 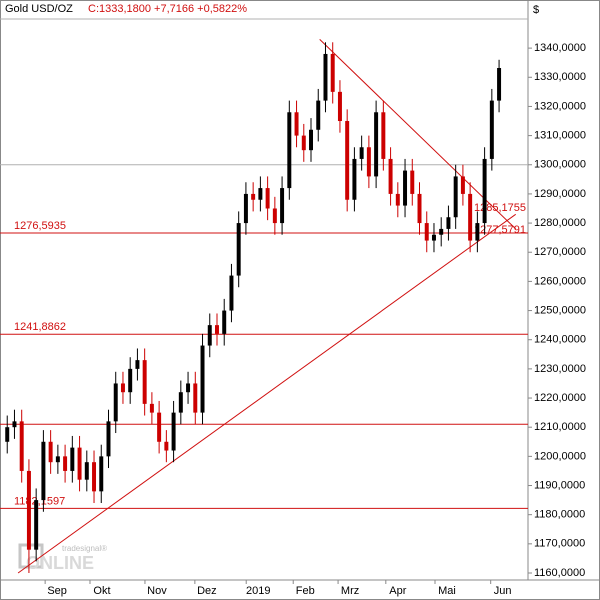 What do you see at coordinates (560, 281) in the screenshot?
I see `y-tick-label: 1260,0000` at bounding box center [560, 281].